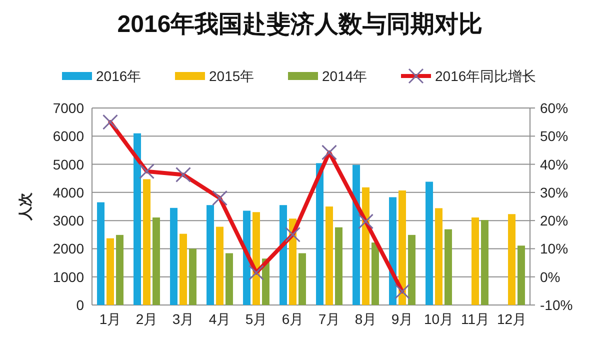 The image size is (600, 347). Describe the element at coordinates (25, 207) in the screenshot. I see `y-axis-title: 人次` at that location.